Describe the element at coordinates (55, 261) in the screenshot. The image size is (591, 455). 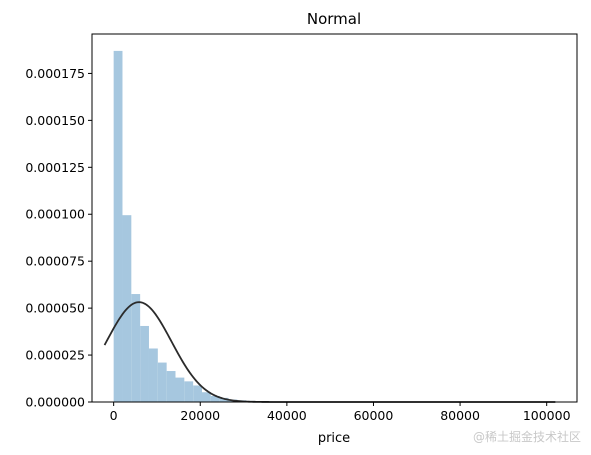
I see `y-tick-label: 0.000075` at that location.